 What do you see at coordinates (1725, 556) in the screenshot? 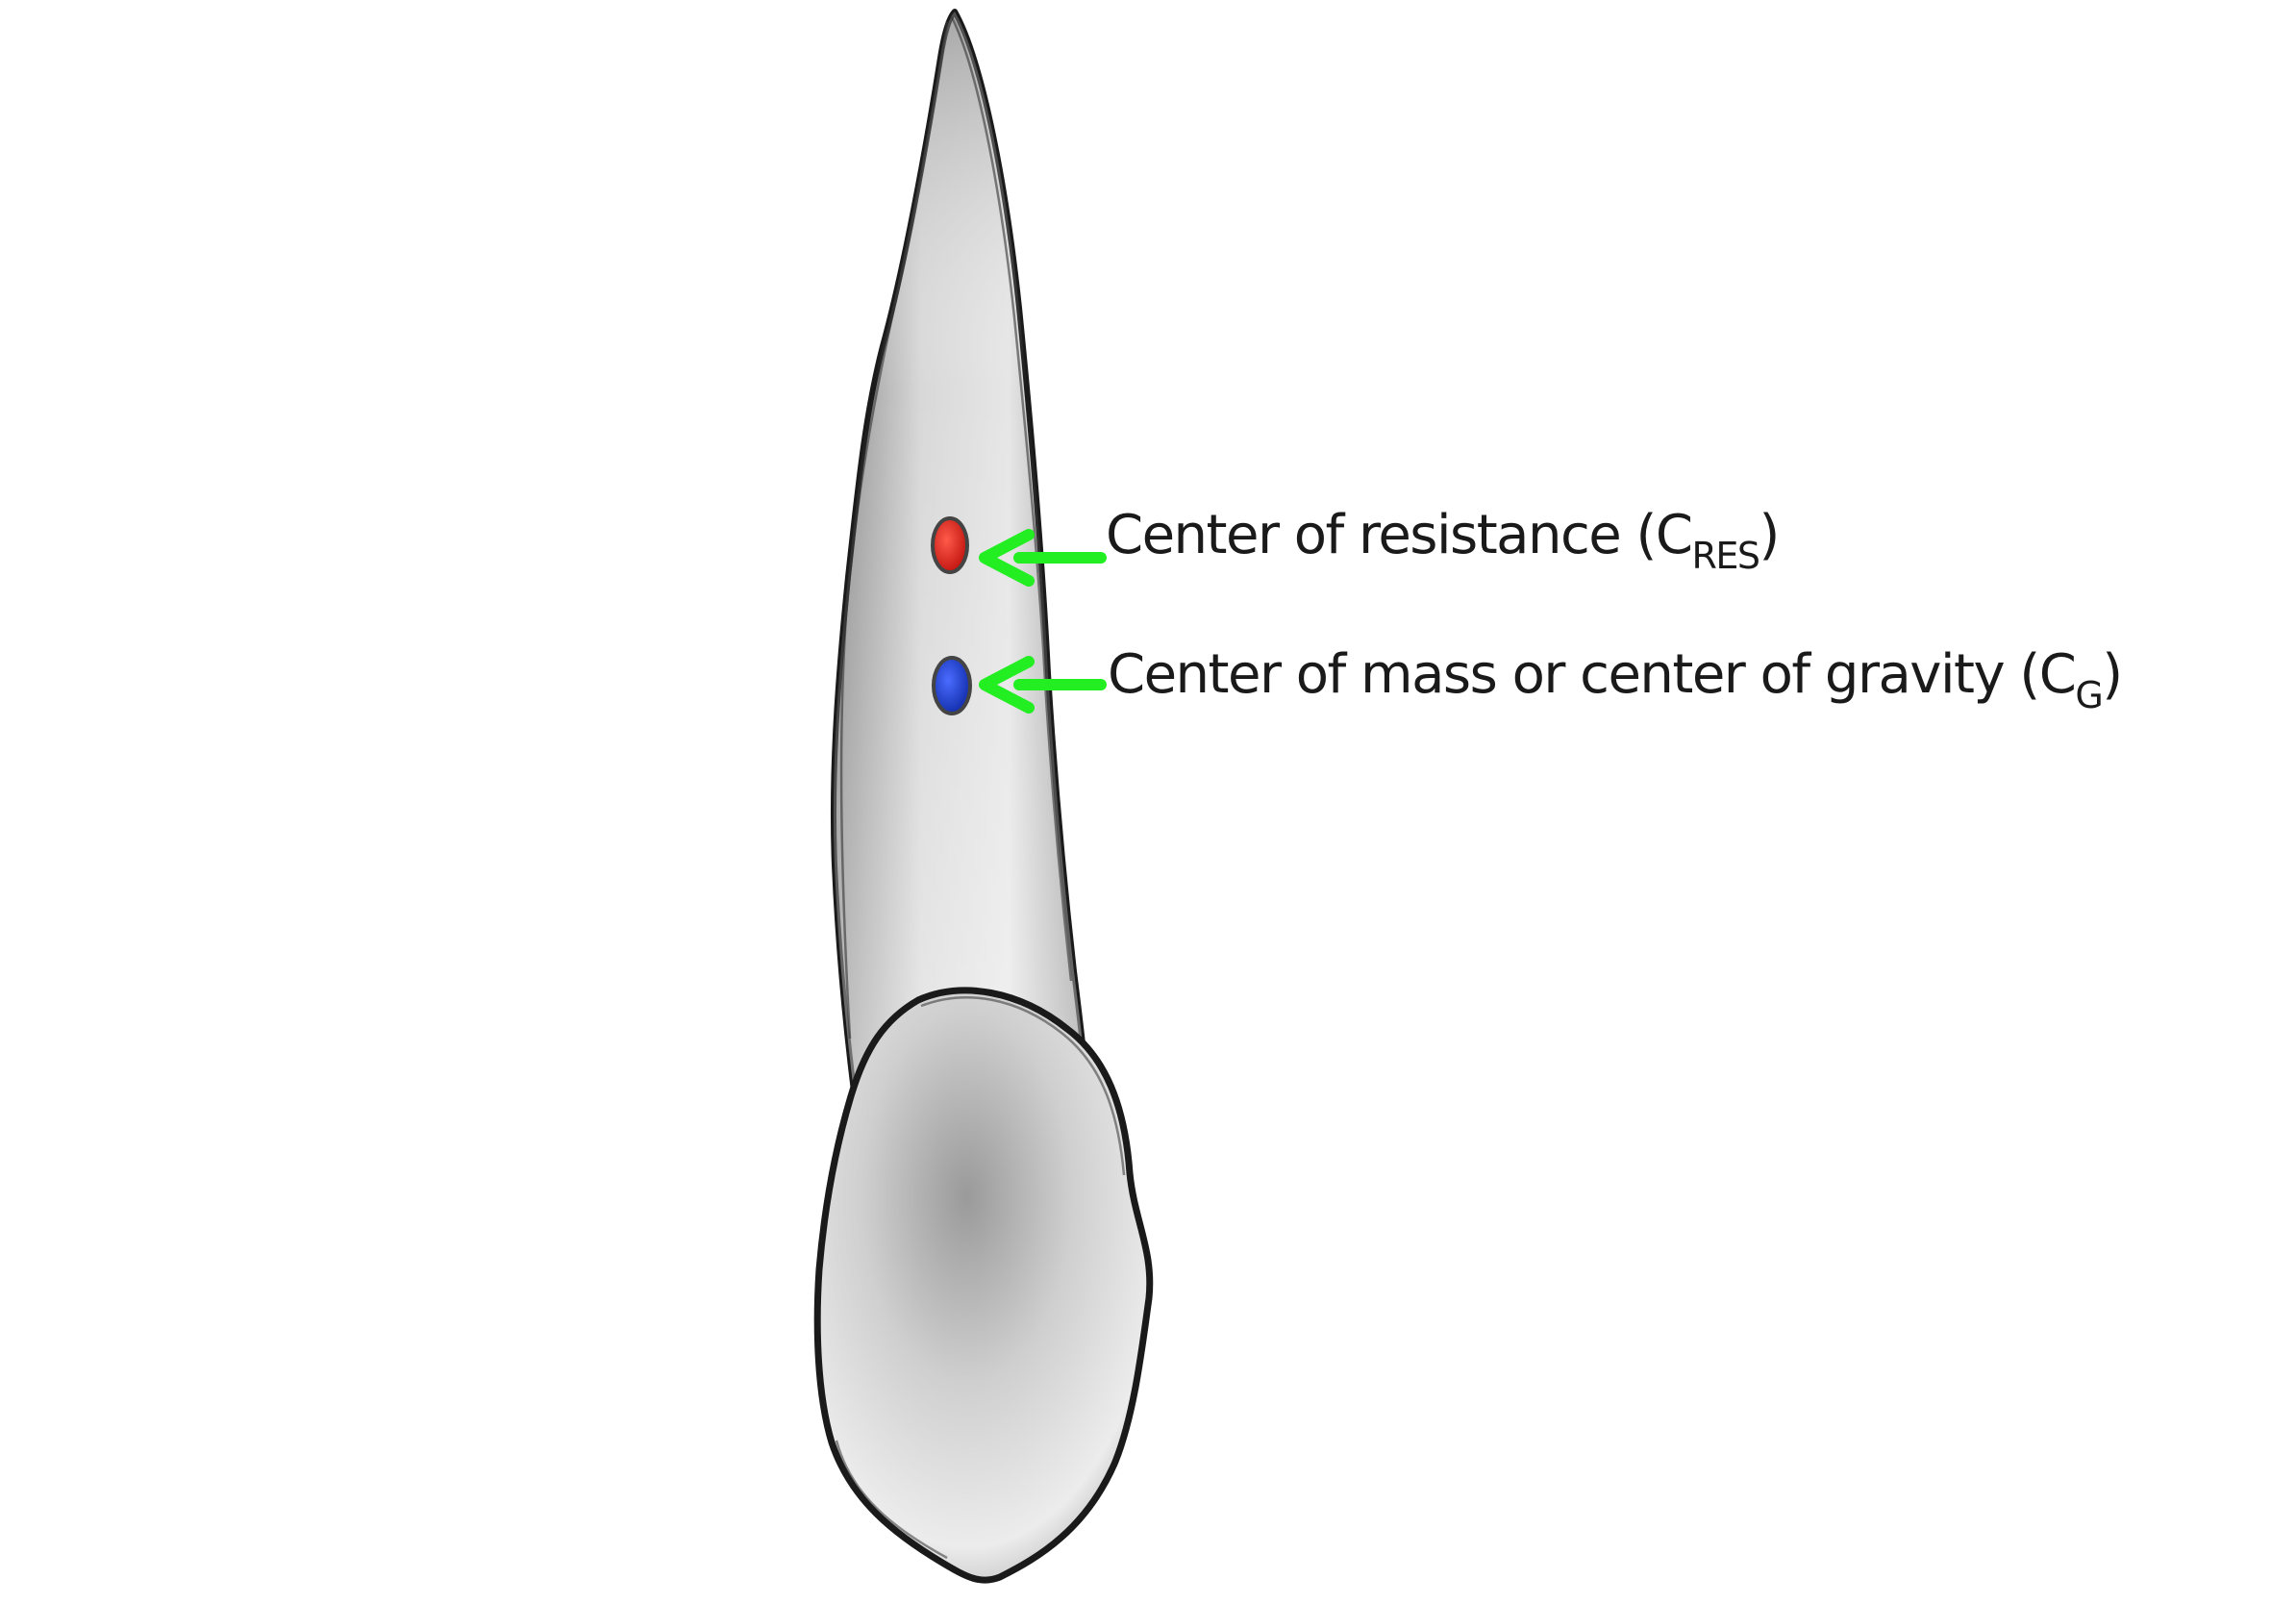
I see `resistance-label-subscript: RES` at bounding box center [1725, 556].